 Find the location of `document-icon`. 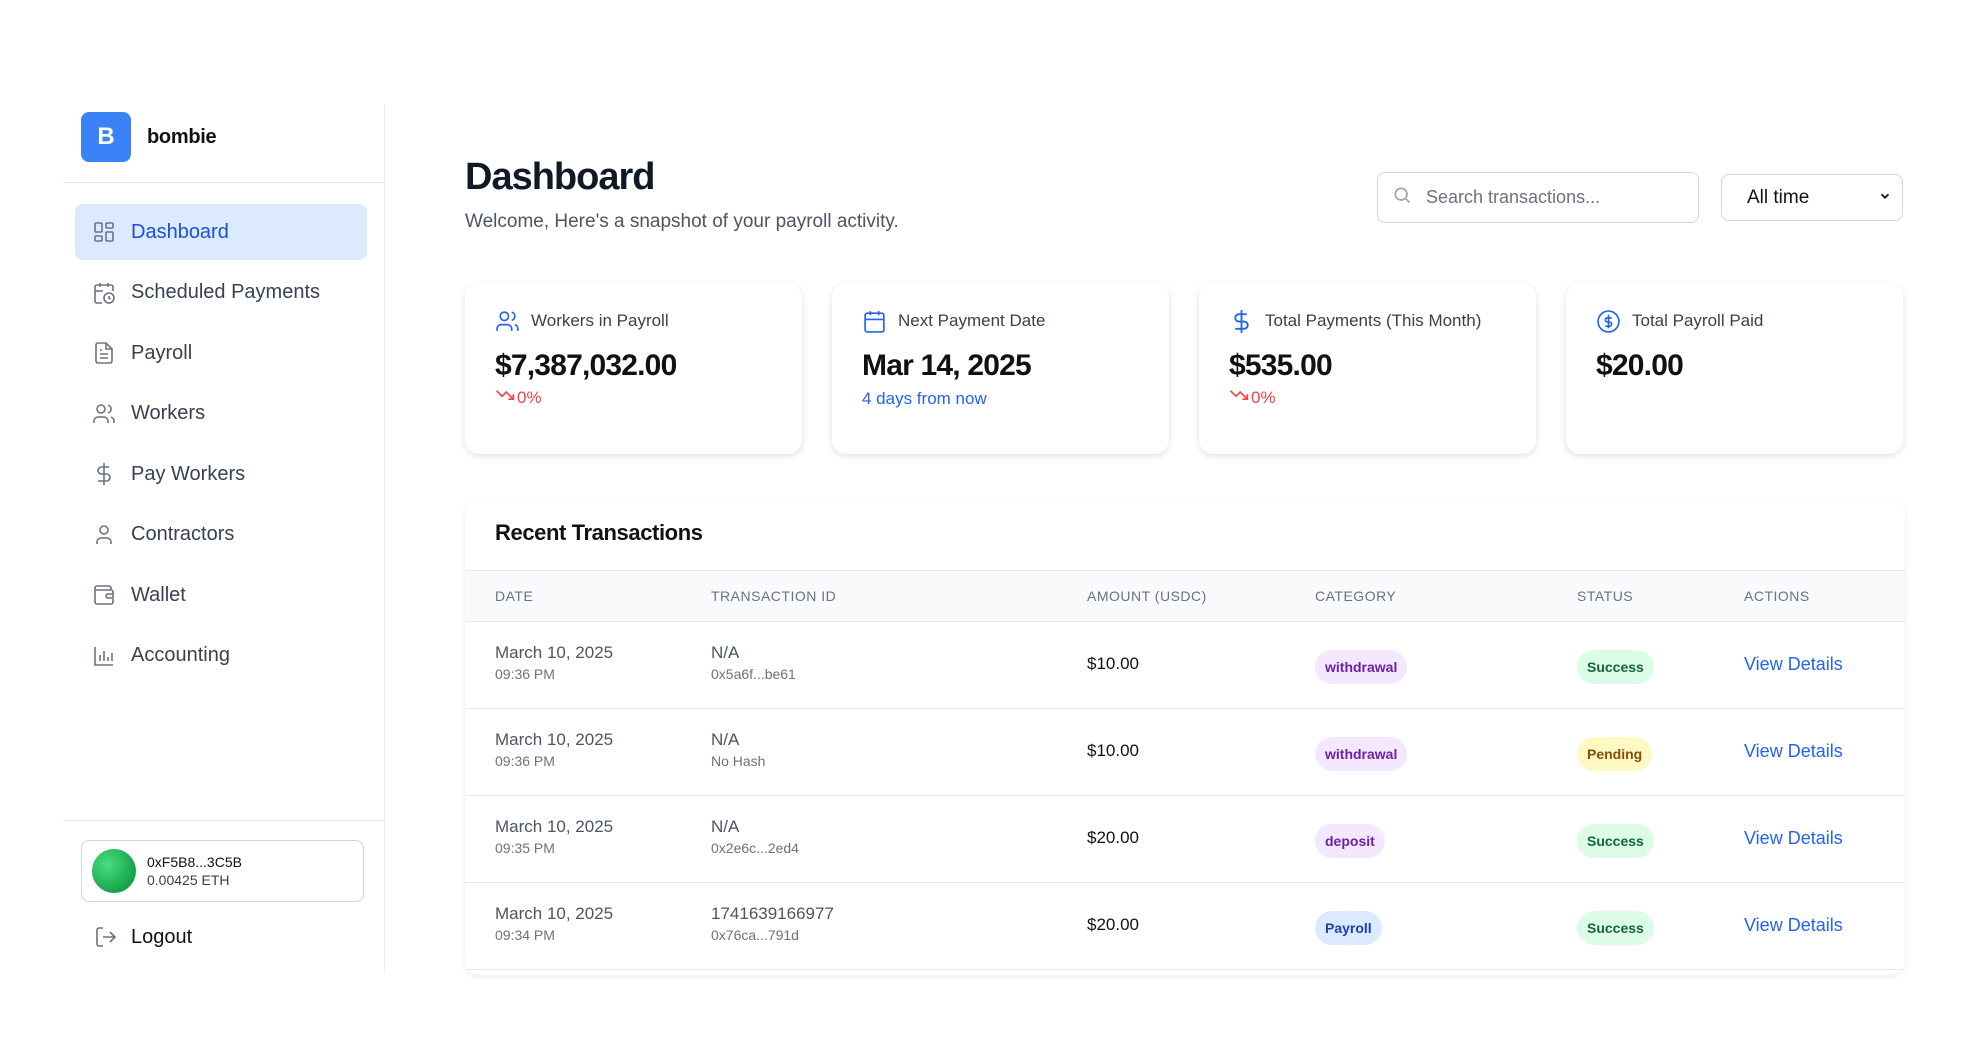

document-icon is located at coordinates (104, 353).